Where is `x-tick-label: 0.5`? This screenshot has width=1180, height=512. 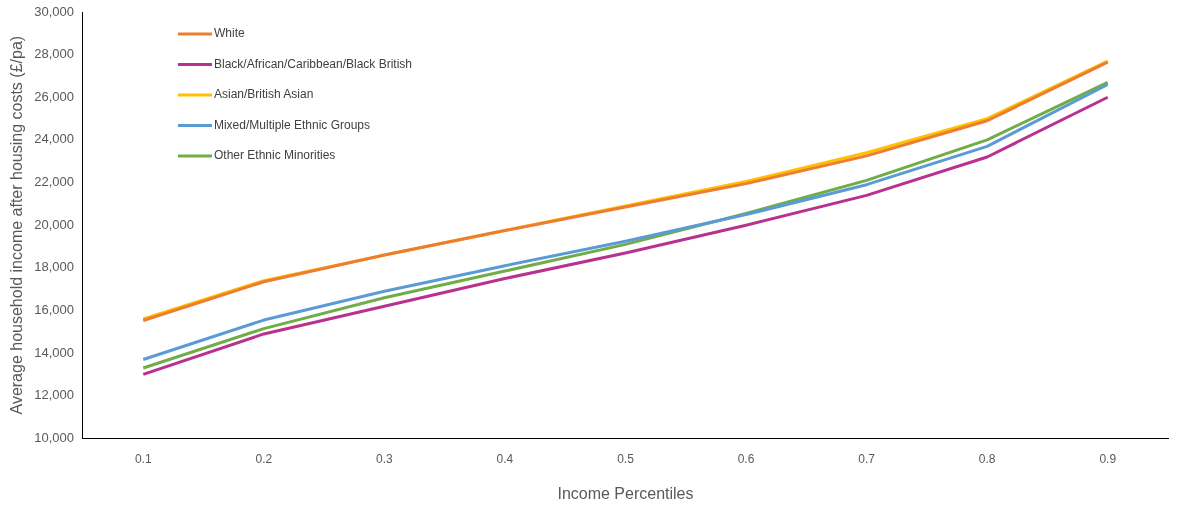
x-tick-label: 0.5 is located at coordinates (626, 458).